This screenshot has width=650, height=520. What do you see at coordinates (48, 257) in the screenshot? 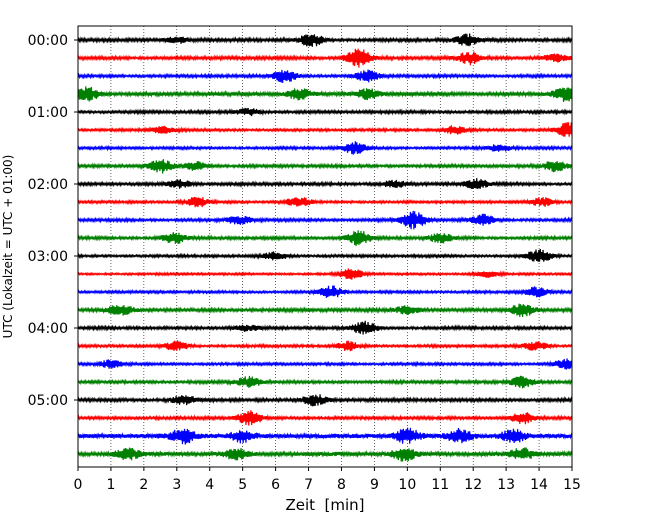
I see `y-tick-label: 03:00` at bounding box center [48, 257].